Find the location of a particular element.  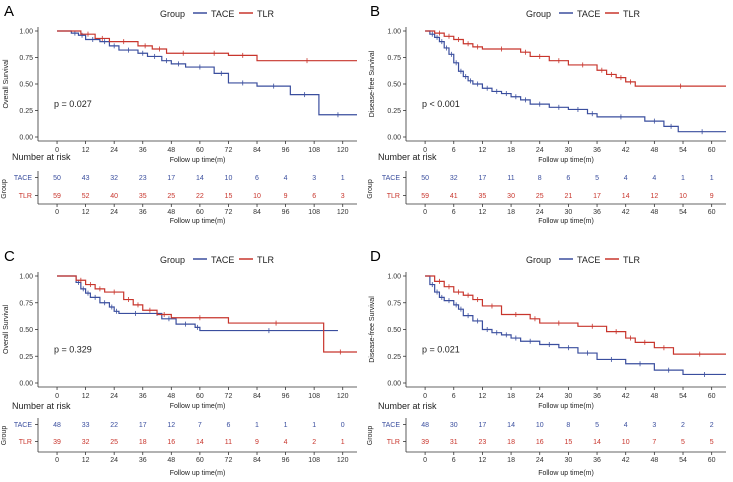

risk-value-tace: 11 is located at coordinates (510, 178).